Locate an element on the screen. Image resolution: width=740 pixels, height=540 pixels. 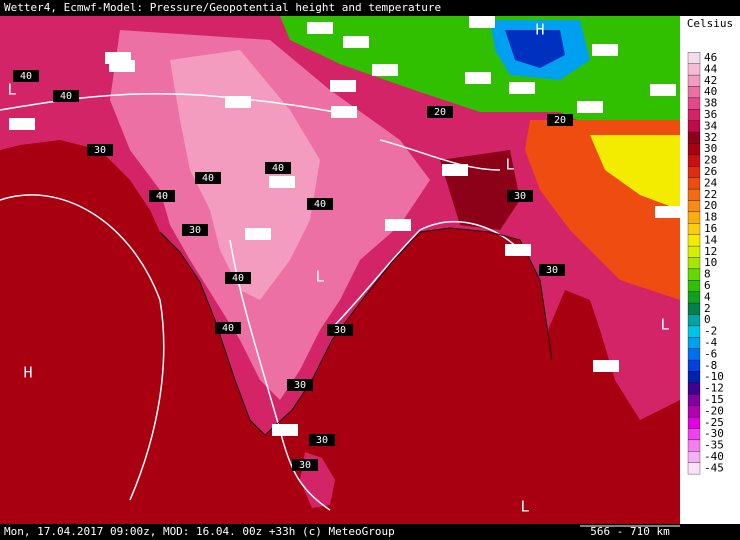
legend-label: 30 is located at coordinates (710, 148).